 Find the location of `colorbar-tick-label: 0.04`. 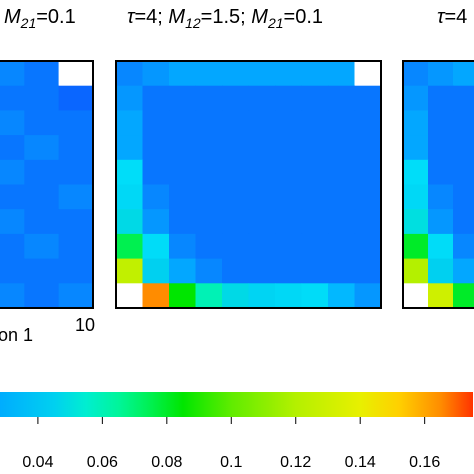

colorbar-tick-label: 0.04 is located at coordinates (37, 462).